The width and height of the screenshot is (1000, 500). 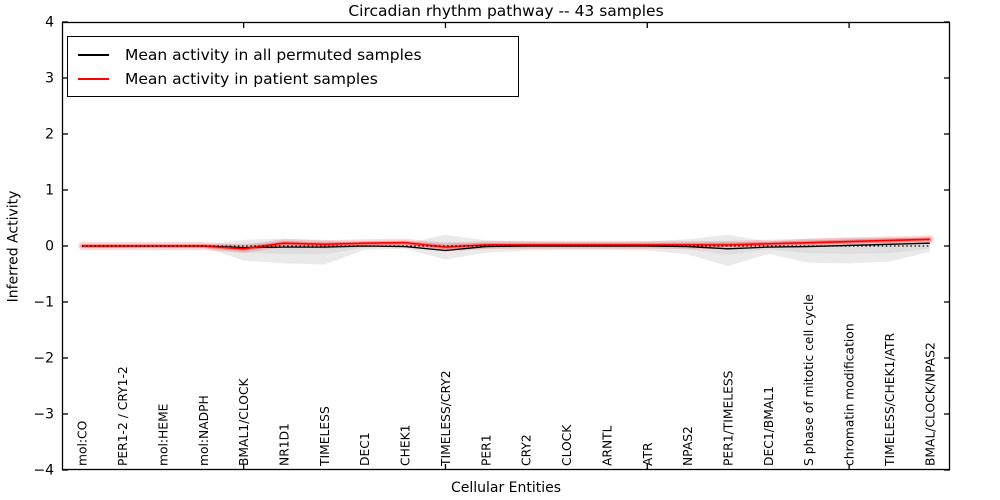 I want to click on x-category-label: mol:NADPH, so click(x=204, y=430).